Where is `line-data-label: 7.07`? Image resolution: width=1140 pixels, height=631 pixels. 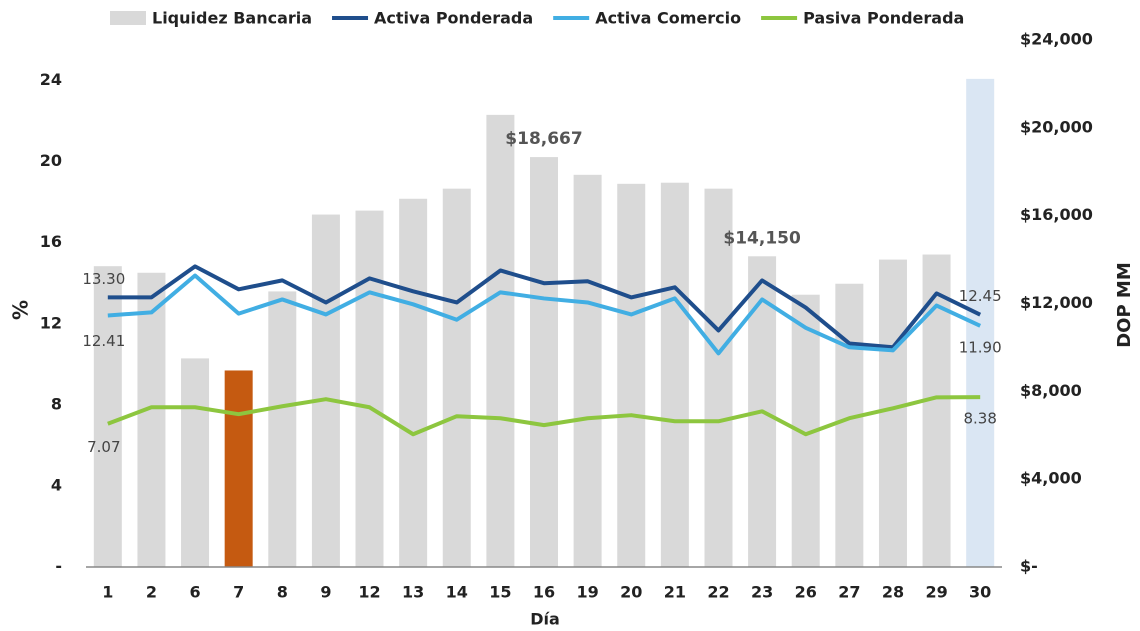
line-data-label: 7.07 is located at coordinates (103, 447).